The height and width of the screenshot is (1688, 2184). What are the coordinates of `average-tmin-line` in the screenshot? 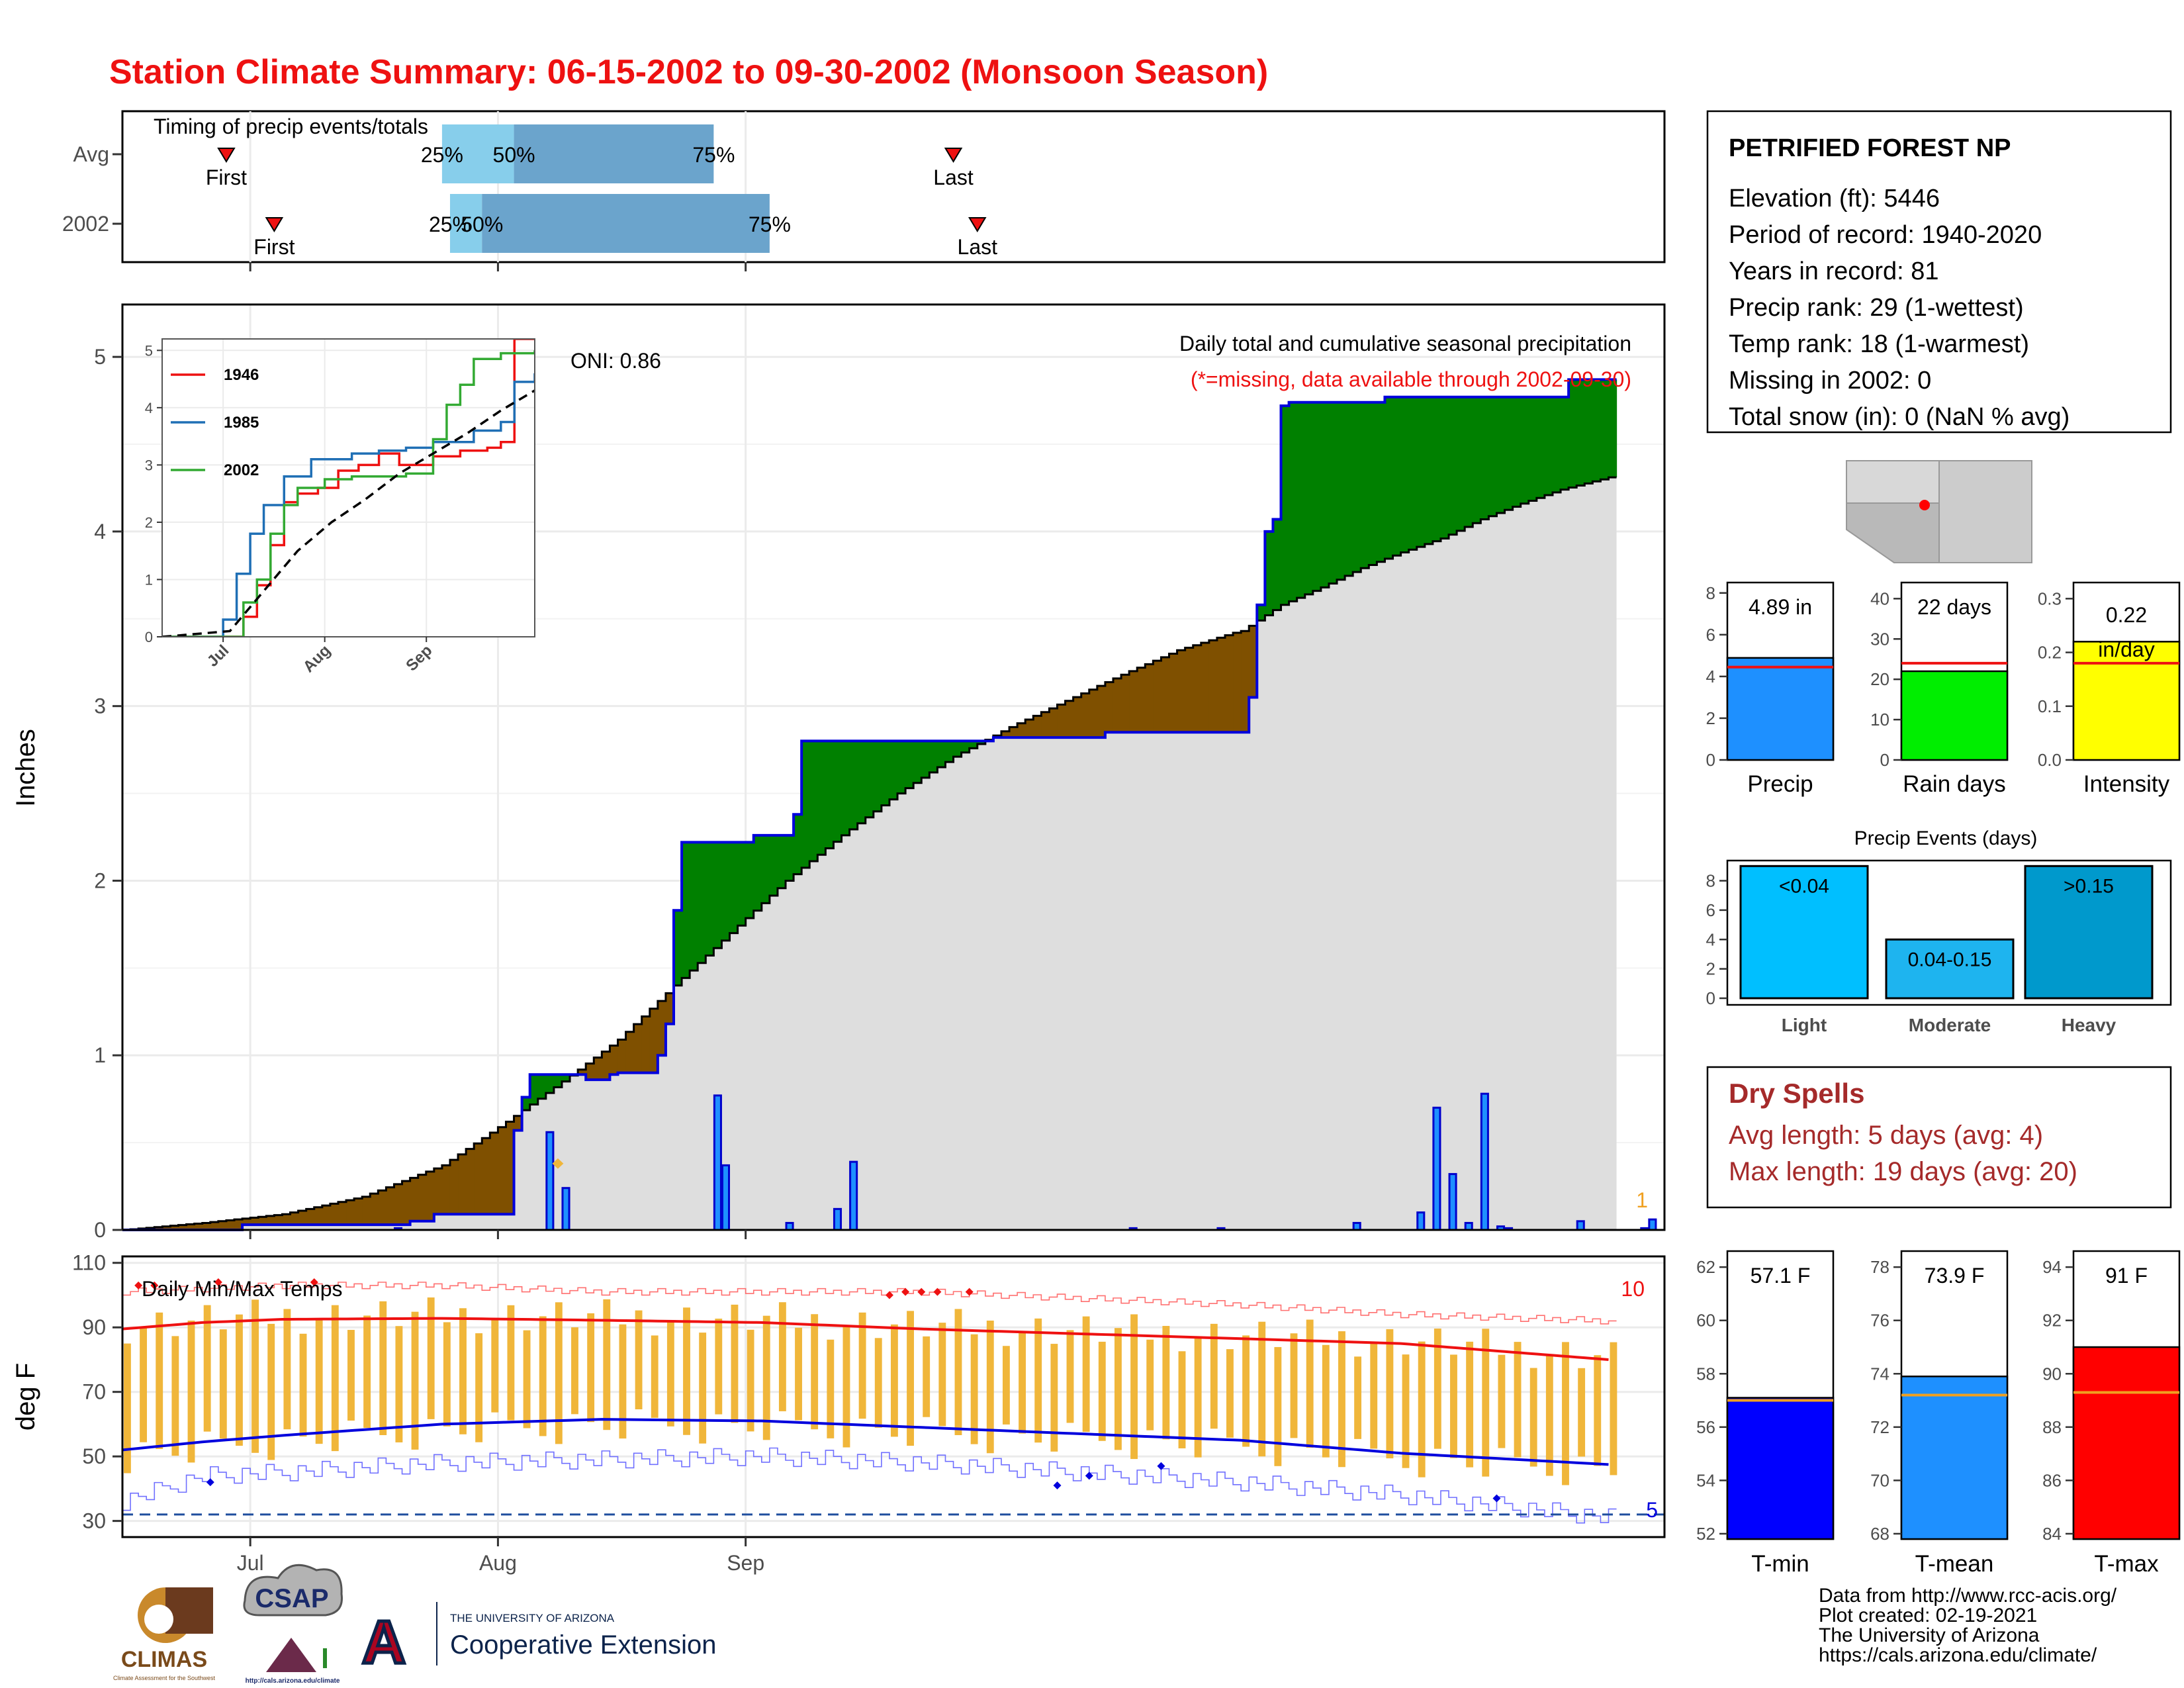 It's located at (866, 1442).